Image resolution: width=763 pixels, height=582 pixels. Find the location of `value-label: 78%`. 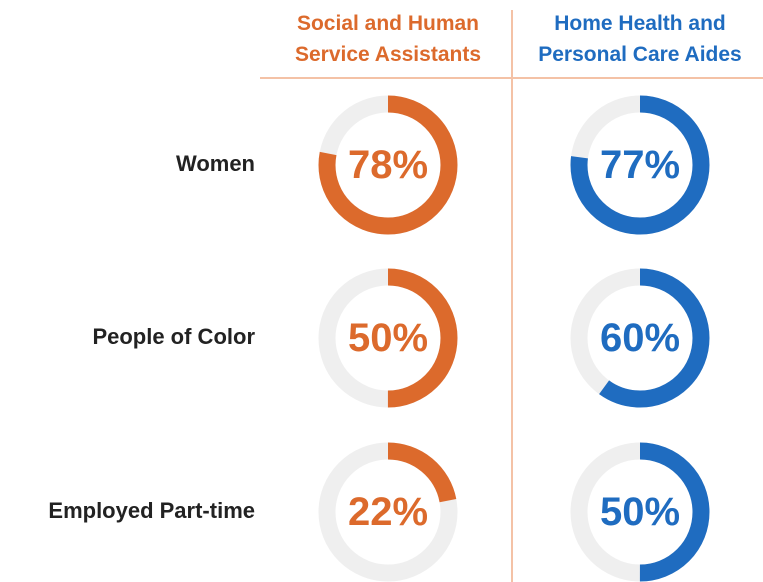

value-label: 78% is located at coordinates (388, 165).